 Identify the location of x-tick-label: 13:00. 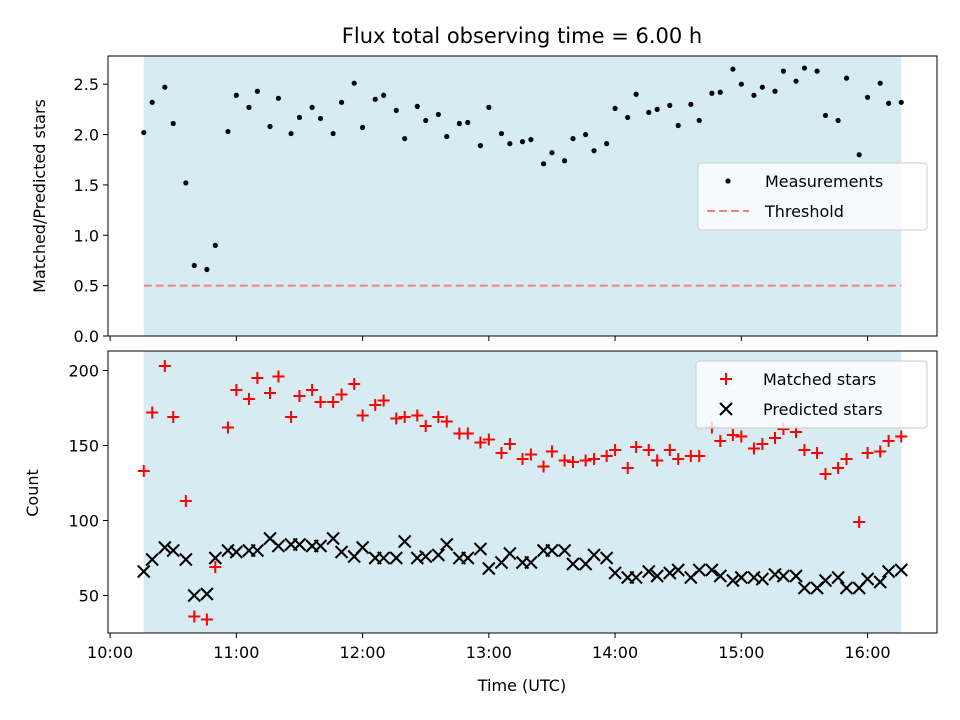
(489, 652).